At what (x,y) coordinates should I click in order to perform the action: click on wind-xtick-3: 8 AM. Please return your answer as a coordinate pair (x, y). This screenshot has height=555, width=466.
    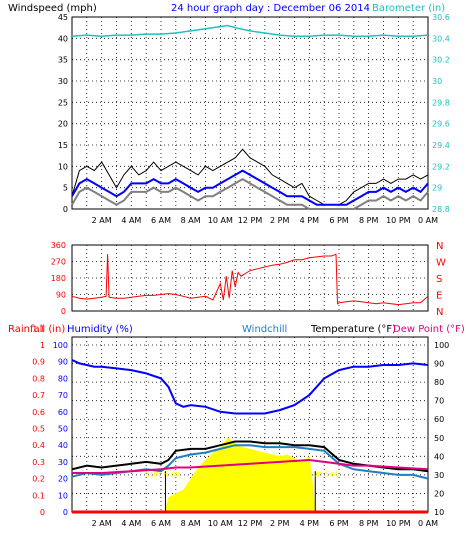
    Looking at the image, I should click on (191, 220).